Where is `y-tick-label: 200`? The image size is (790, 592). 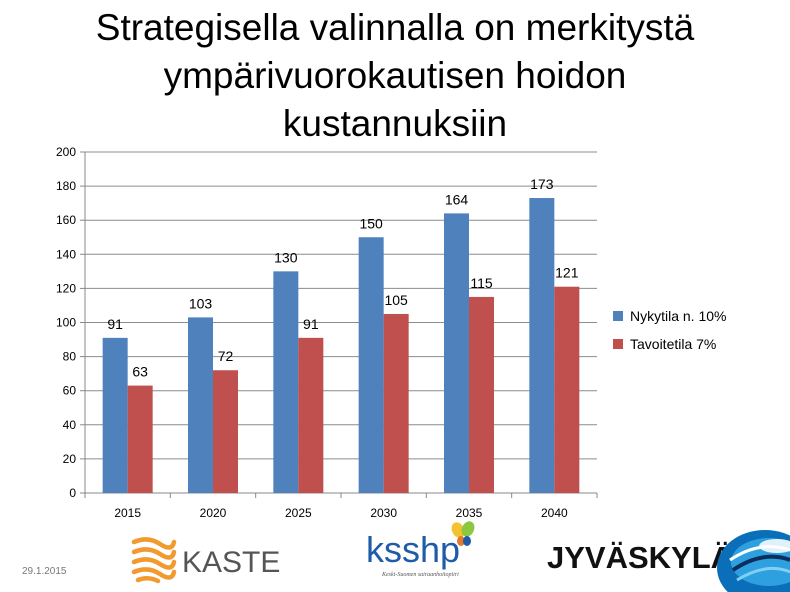 y-tick-label: 200 is located at coordinates (66, 152).